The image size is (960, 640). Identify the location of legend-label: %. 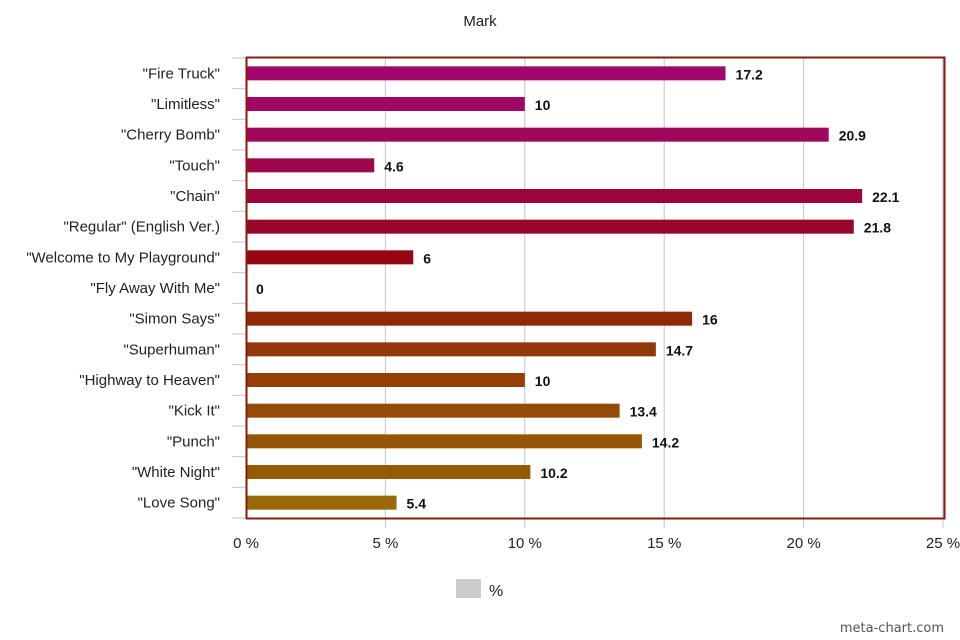
(496, 591).